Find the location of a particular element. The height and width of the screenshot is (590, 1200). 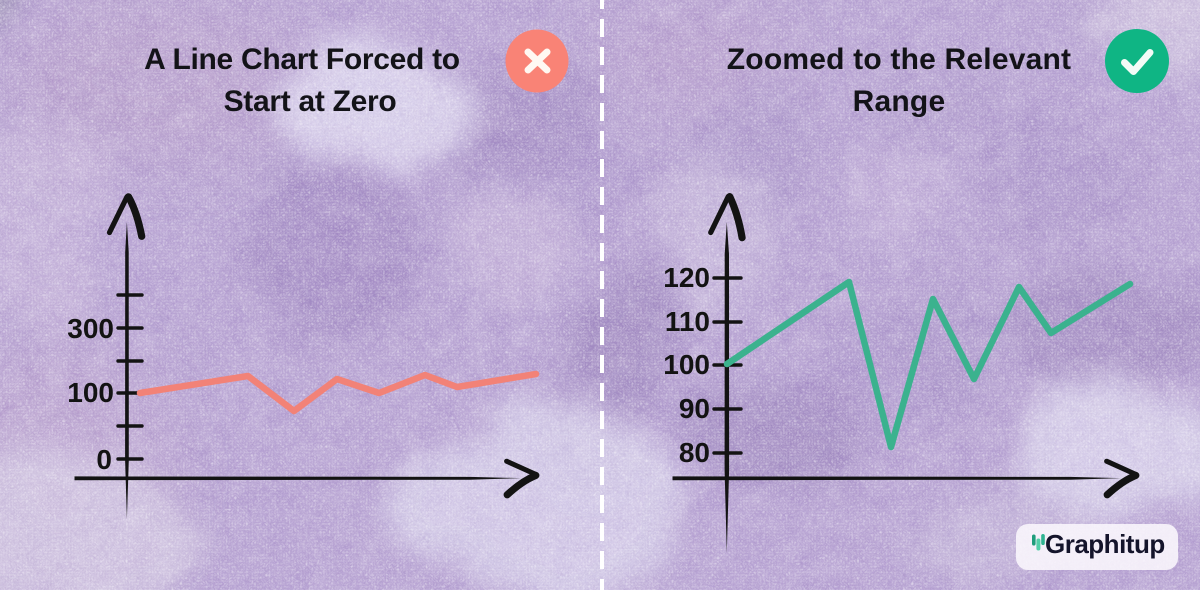

svg-text: 120 is located at coordinates (686, 277).